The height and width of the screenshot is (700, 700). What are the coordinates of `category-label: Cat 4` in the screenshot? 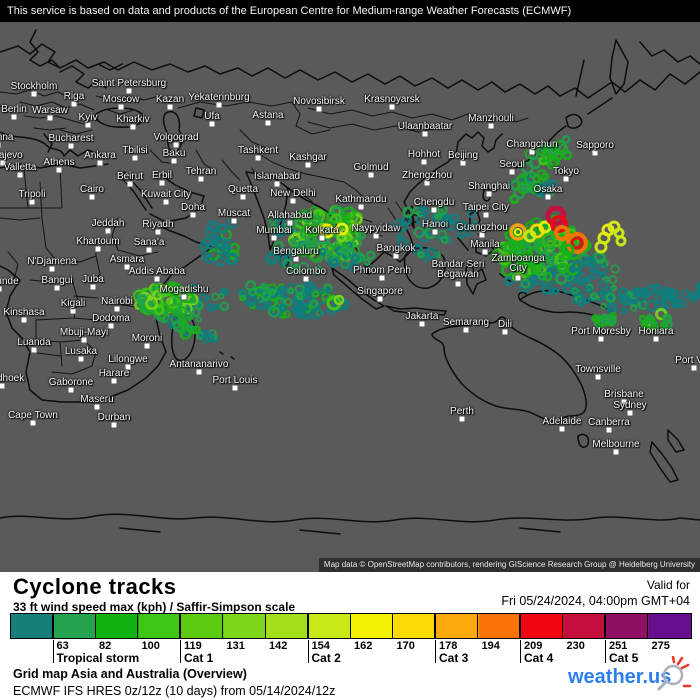 It's located at (539, 658).